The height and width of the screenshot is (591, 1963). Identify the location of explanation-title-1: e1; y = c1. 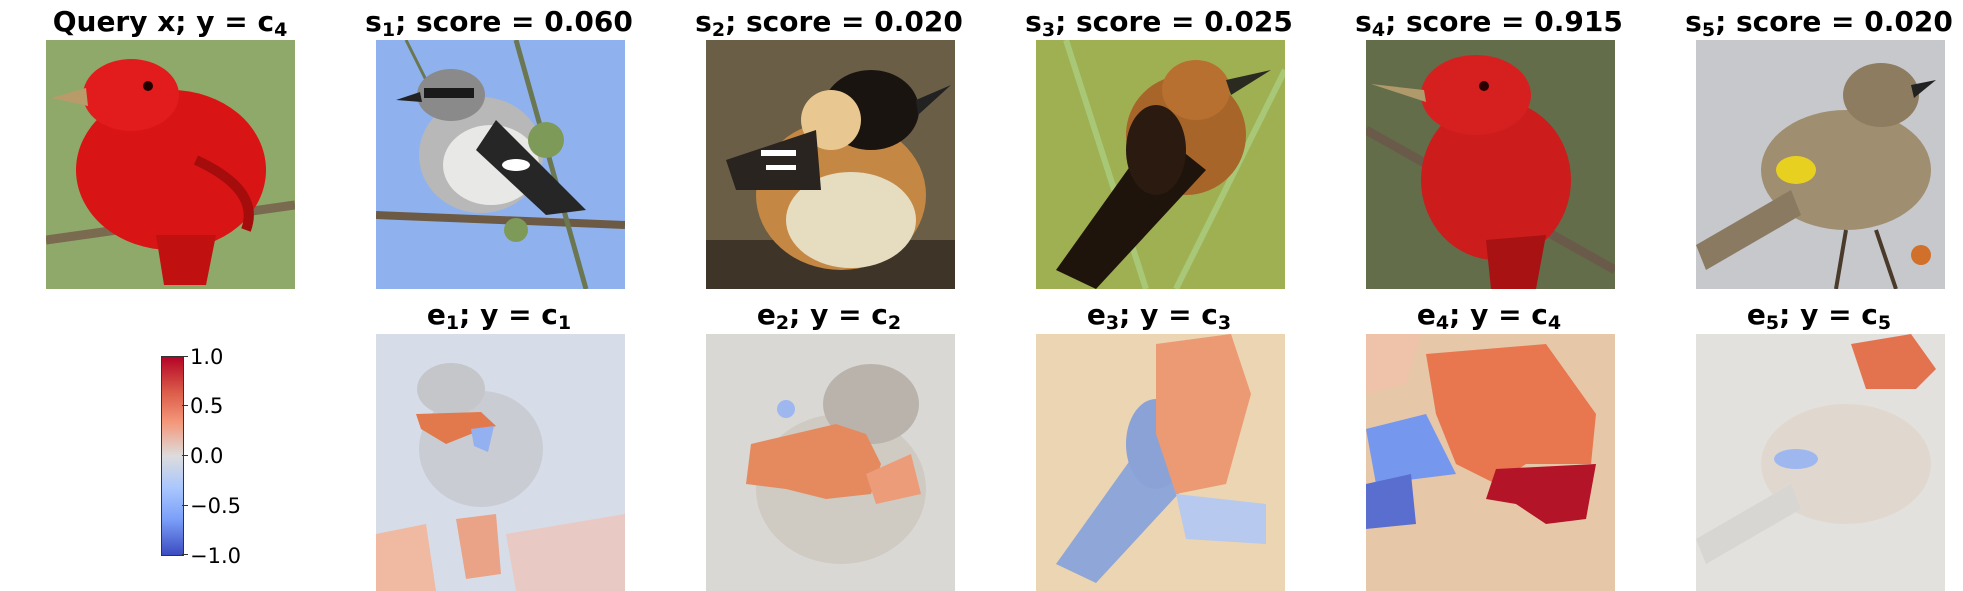
(499, 316).